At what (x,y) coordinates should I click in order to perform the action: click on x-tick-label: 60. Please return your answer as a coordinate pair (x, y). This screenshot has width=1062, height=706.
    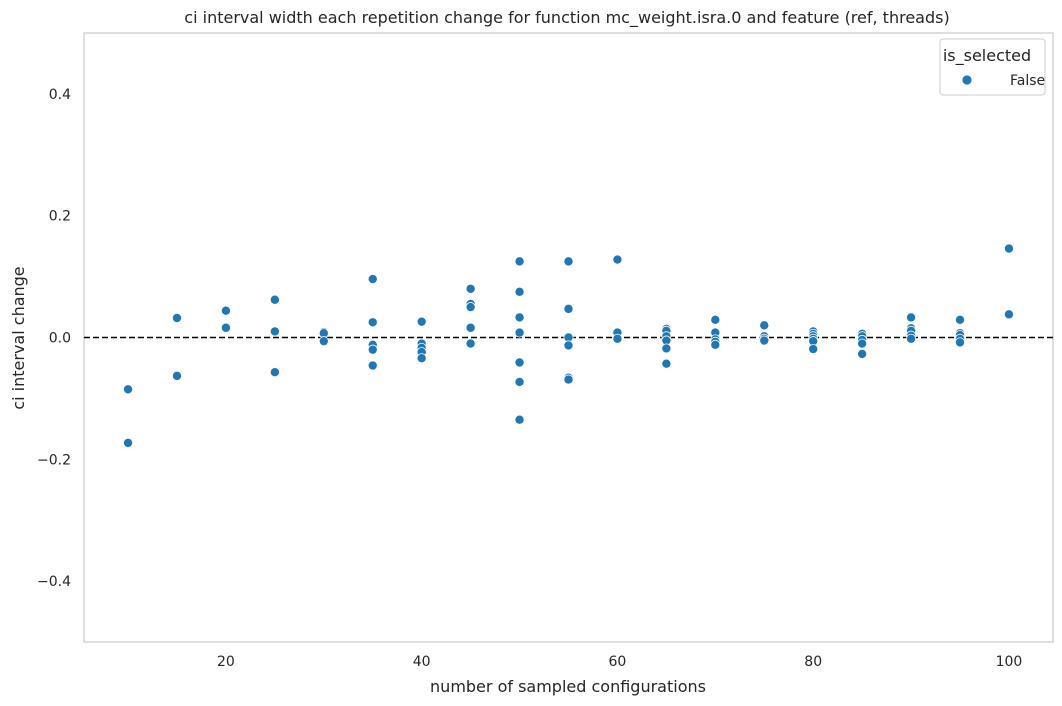
    Looking at the image, I should click on (618, 662).